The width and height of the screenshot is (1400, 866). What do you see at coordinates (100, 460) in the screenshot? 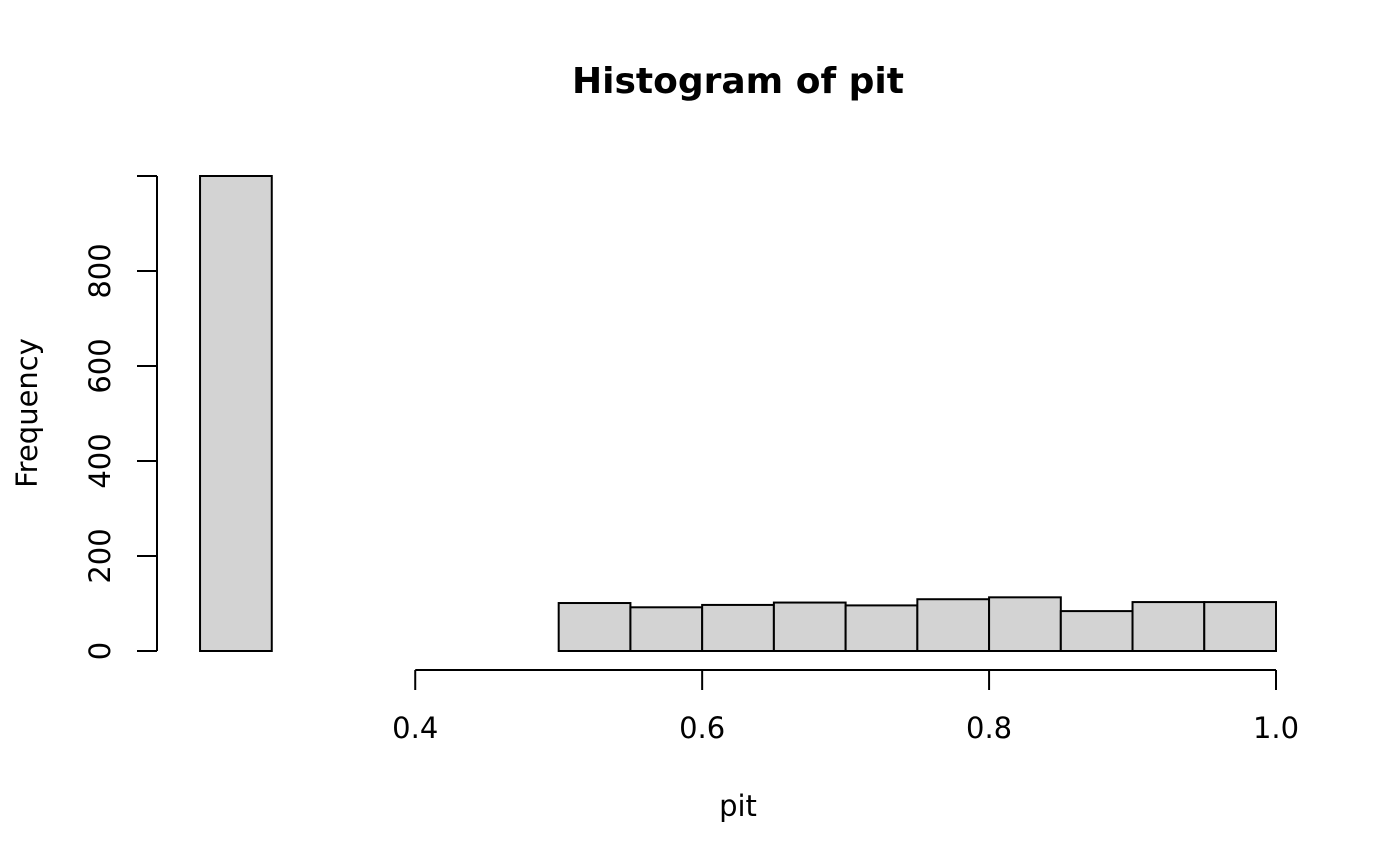
I see `y-tick-label: 400` at bounding box center [100, 460].